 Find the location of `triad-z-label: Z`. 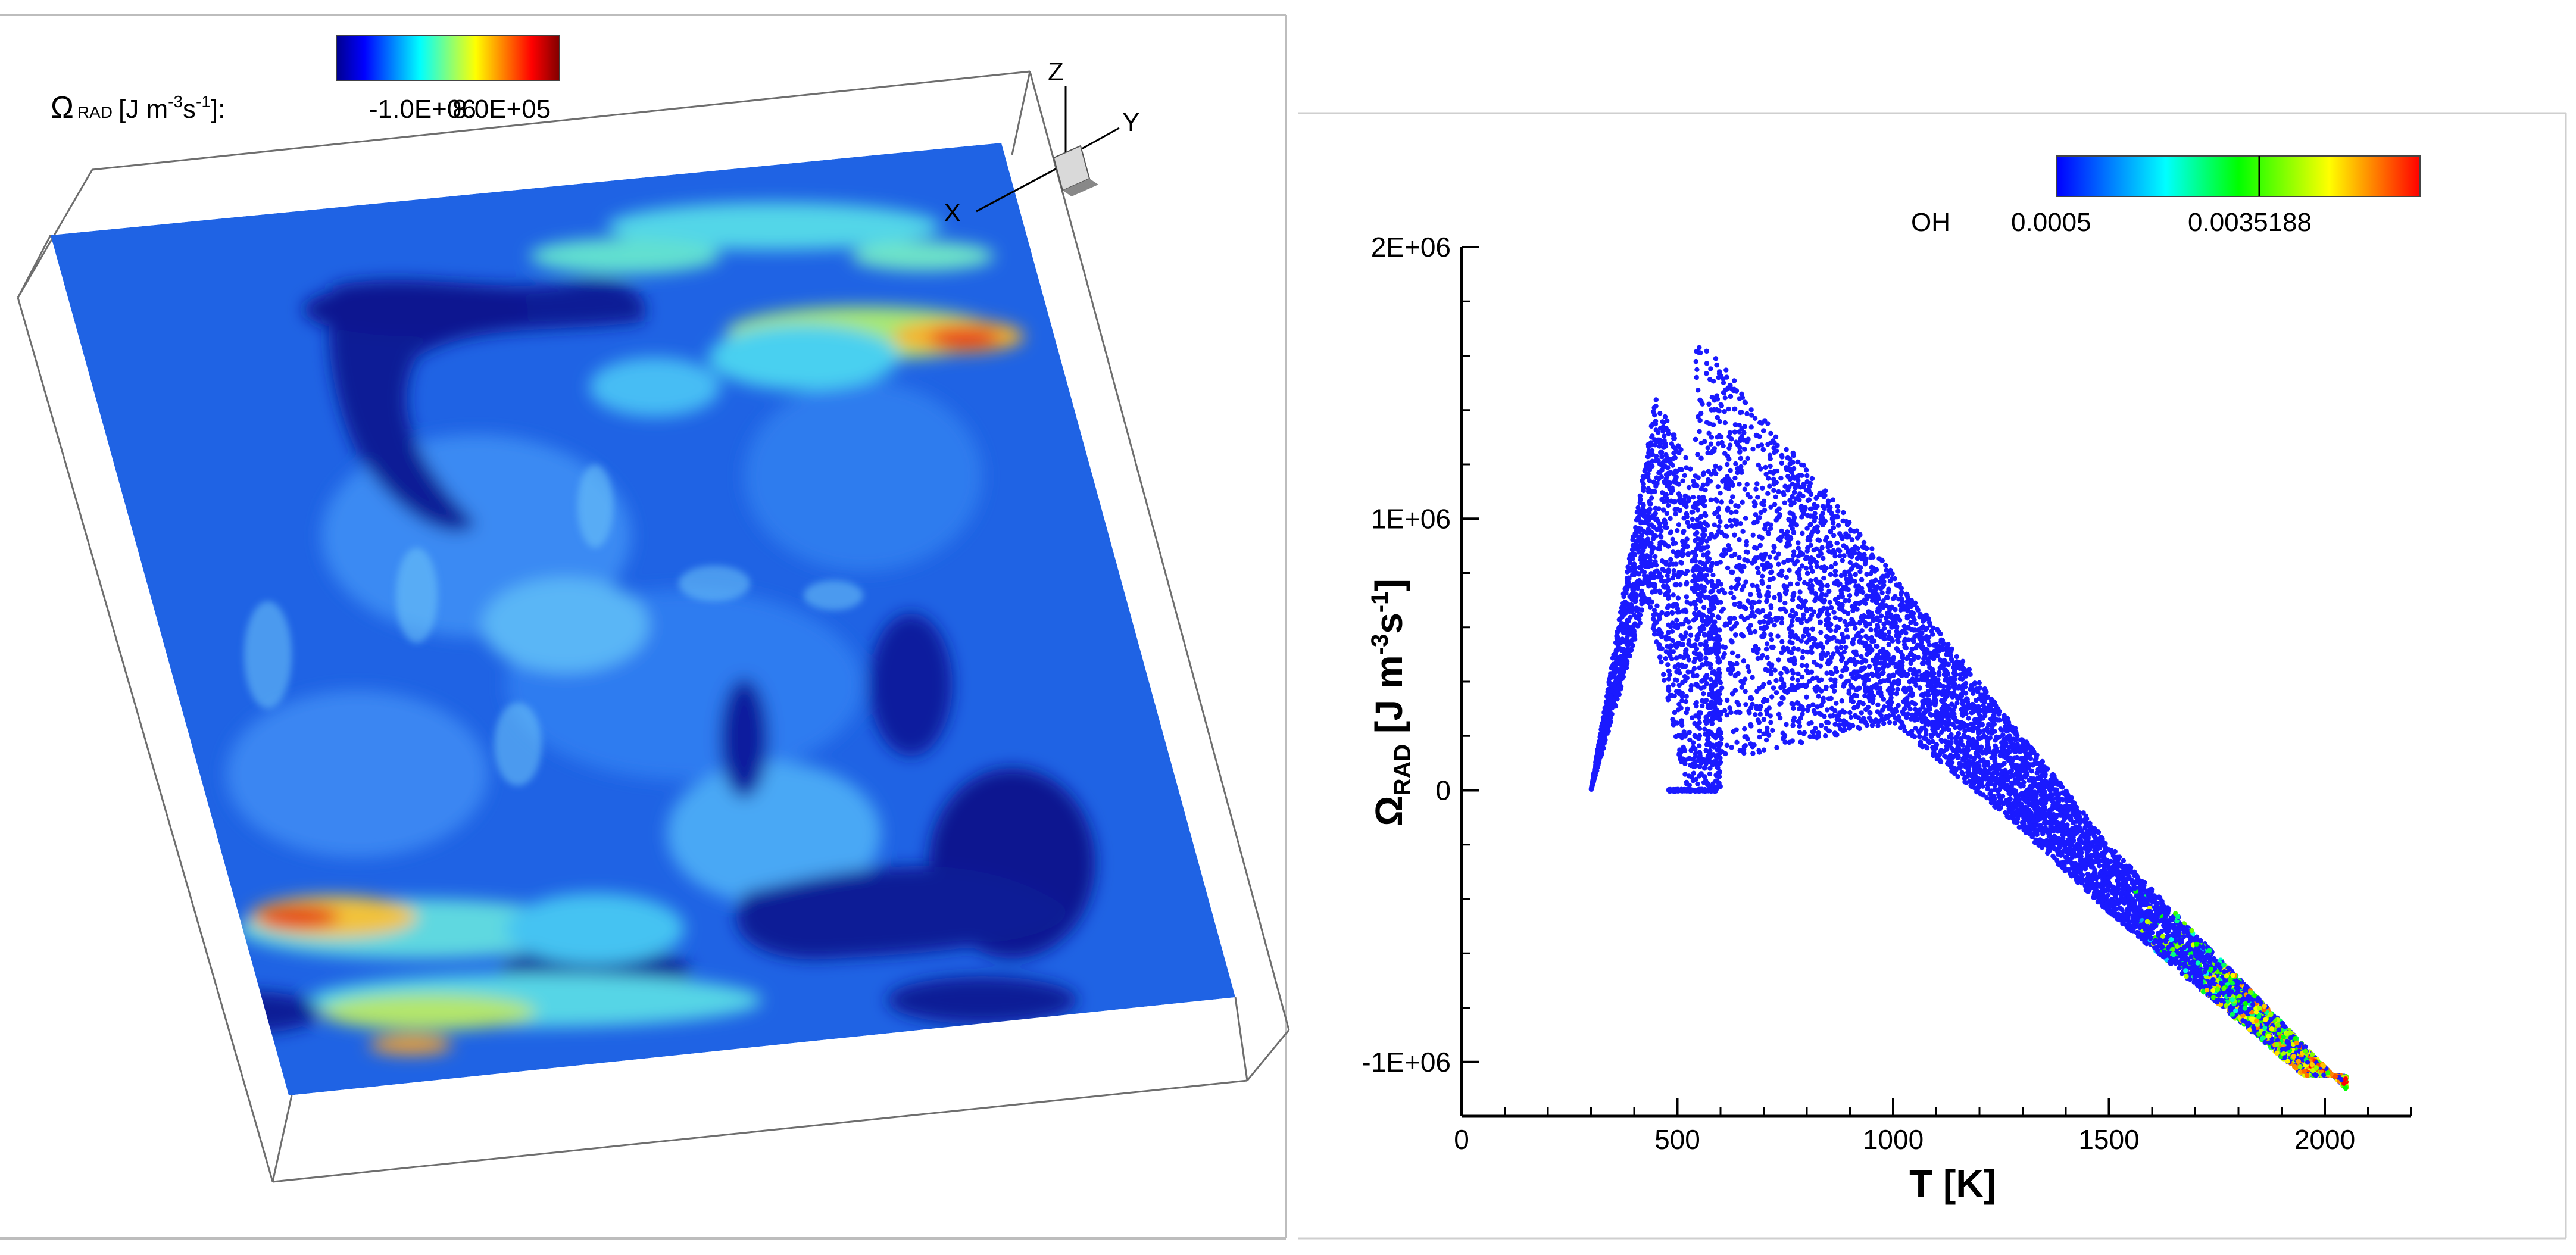

triad-z-label: Z is located at coordinates (1056, 71).